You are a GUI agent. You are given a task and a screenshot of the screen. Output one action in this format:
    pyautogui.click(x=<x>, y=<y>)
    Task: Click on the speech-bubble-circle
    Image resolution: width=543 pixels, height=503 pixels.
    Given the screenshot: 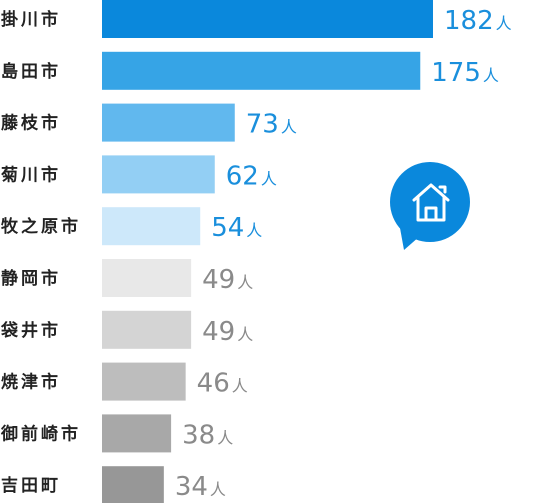 What is the action you would take?
    pyautogui.click(x=430, y=202)
    